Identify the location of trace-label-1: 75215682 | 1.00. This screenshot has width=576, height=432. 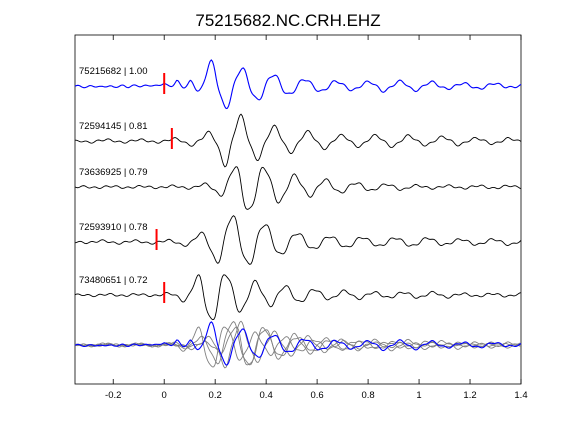
(113, 71).